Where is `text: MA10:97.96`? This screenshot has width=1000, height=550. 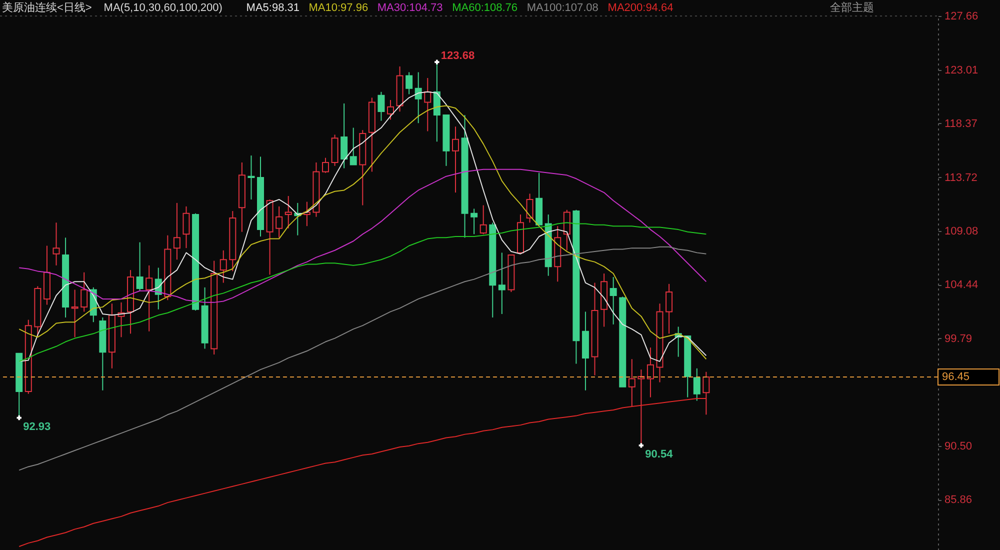
text: MA10:97.96 is located at coordinates (338, 8).